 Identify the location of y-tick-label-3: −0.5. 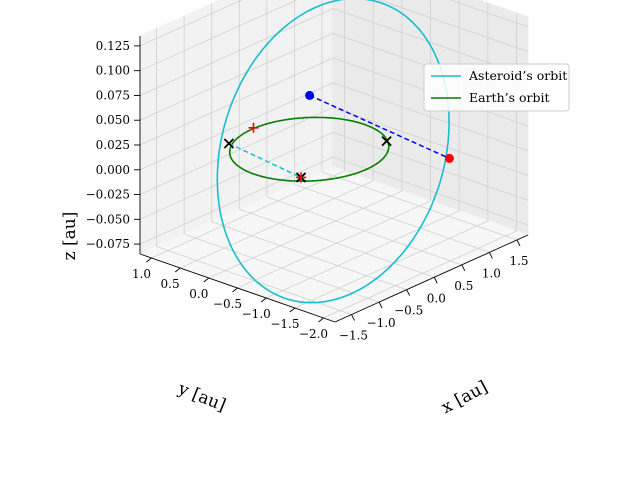
(227, 304).